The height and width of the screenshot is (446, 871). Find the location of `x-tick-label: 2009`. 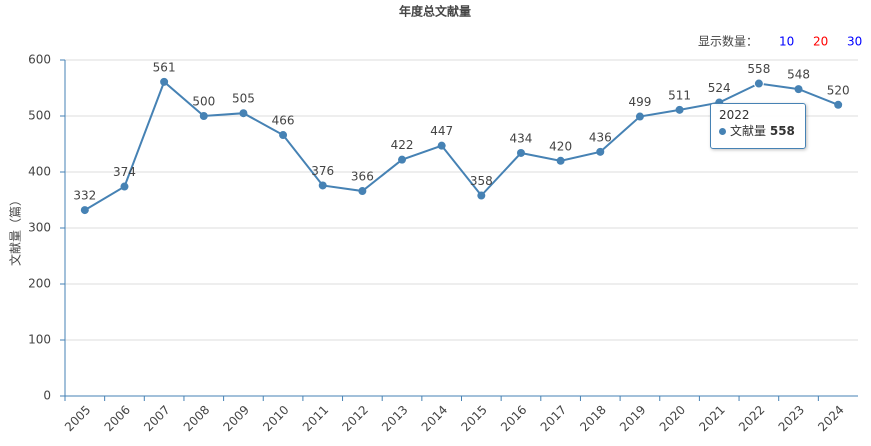

x-tick-label: 2009 is located at coordinates (236, 418).